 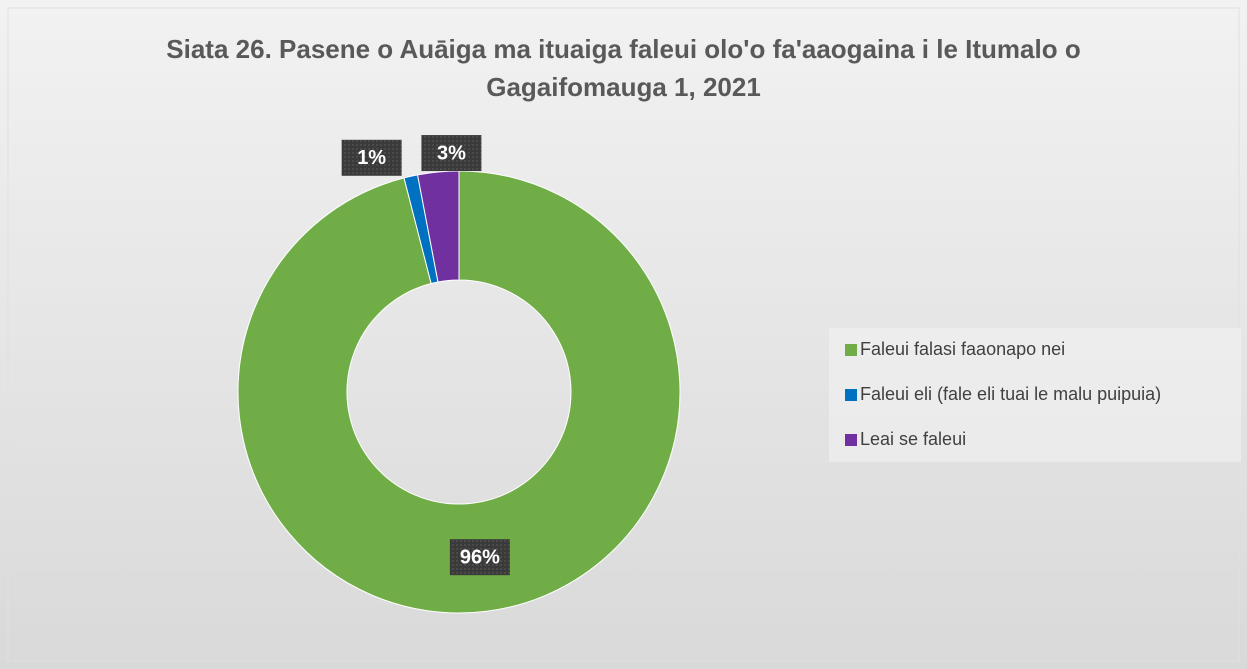 What do you see at coordinates (913, 439) in the screenshot?
I see `legend-label: Leai se faleui` at bounding box center [913, 439].